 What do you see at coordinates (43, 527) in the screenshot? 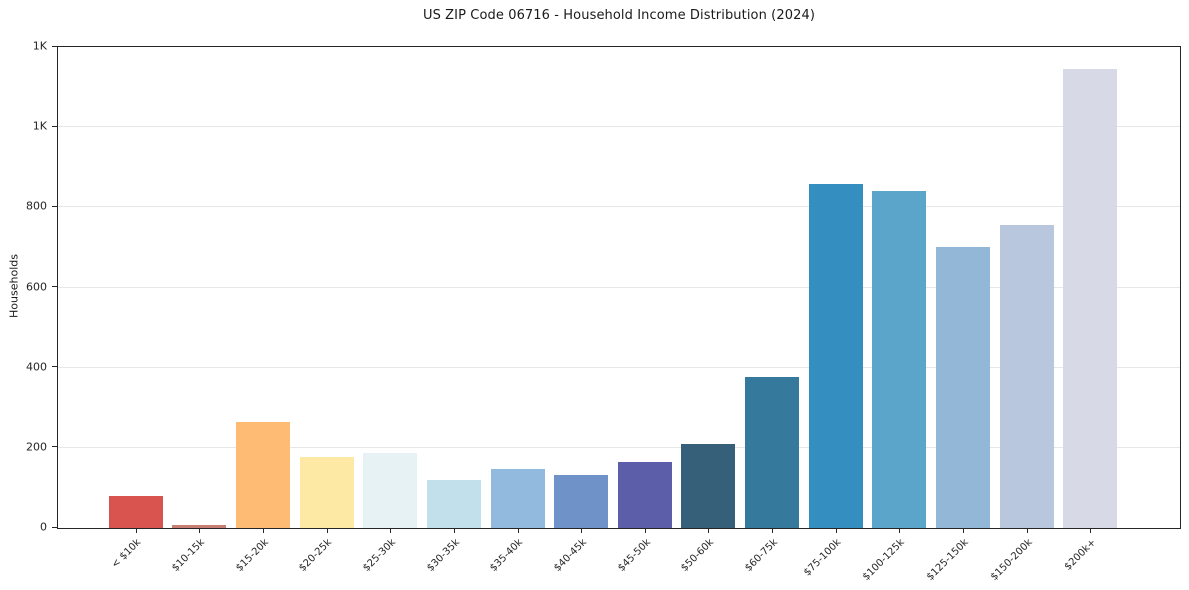
I see `y-axis-tick-label: 0` at bounding box center [43, 527].